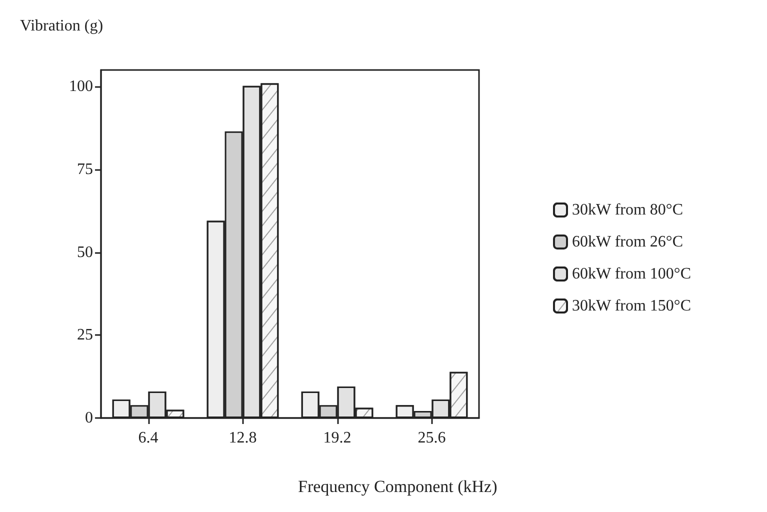  I want to click on x-tick-label: 6.4, so click(148, 438).